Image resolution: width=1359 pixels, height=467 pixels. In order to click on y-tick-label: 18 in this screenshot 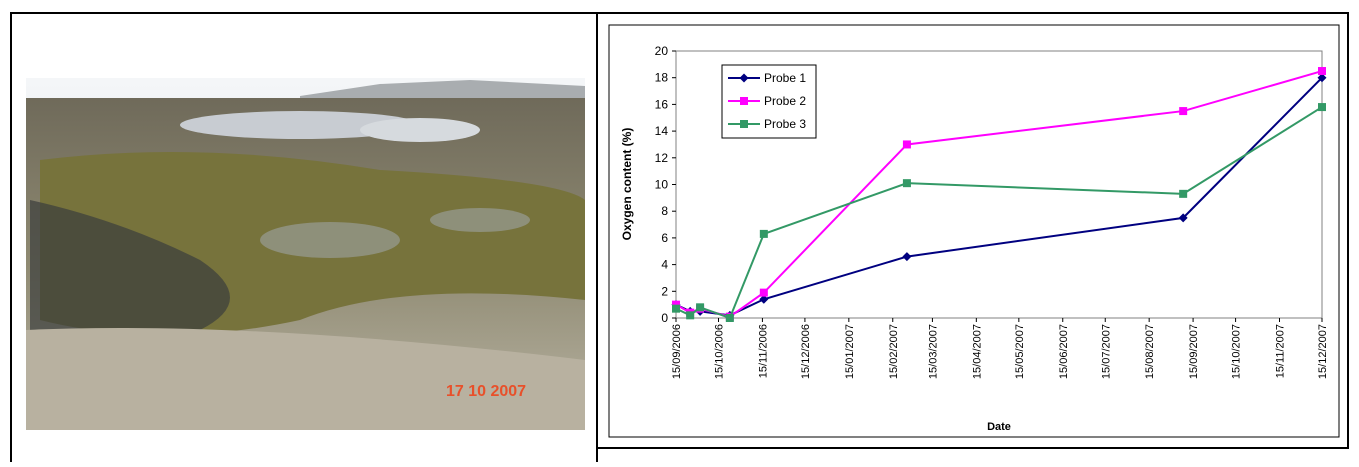, I will do `click(662, 78)`.